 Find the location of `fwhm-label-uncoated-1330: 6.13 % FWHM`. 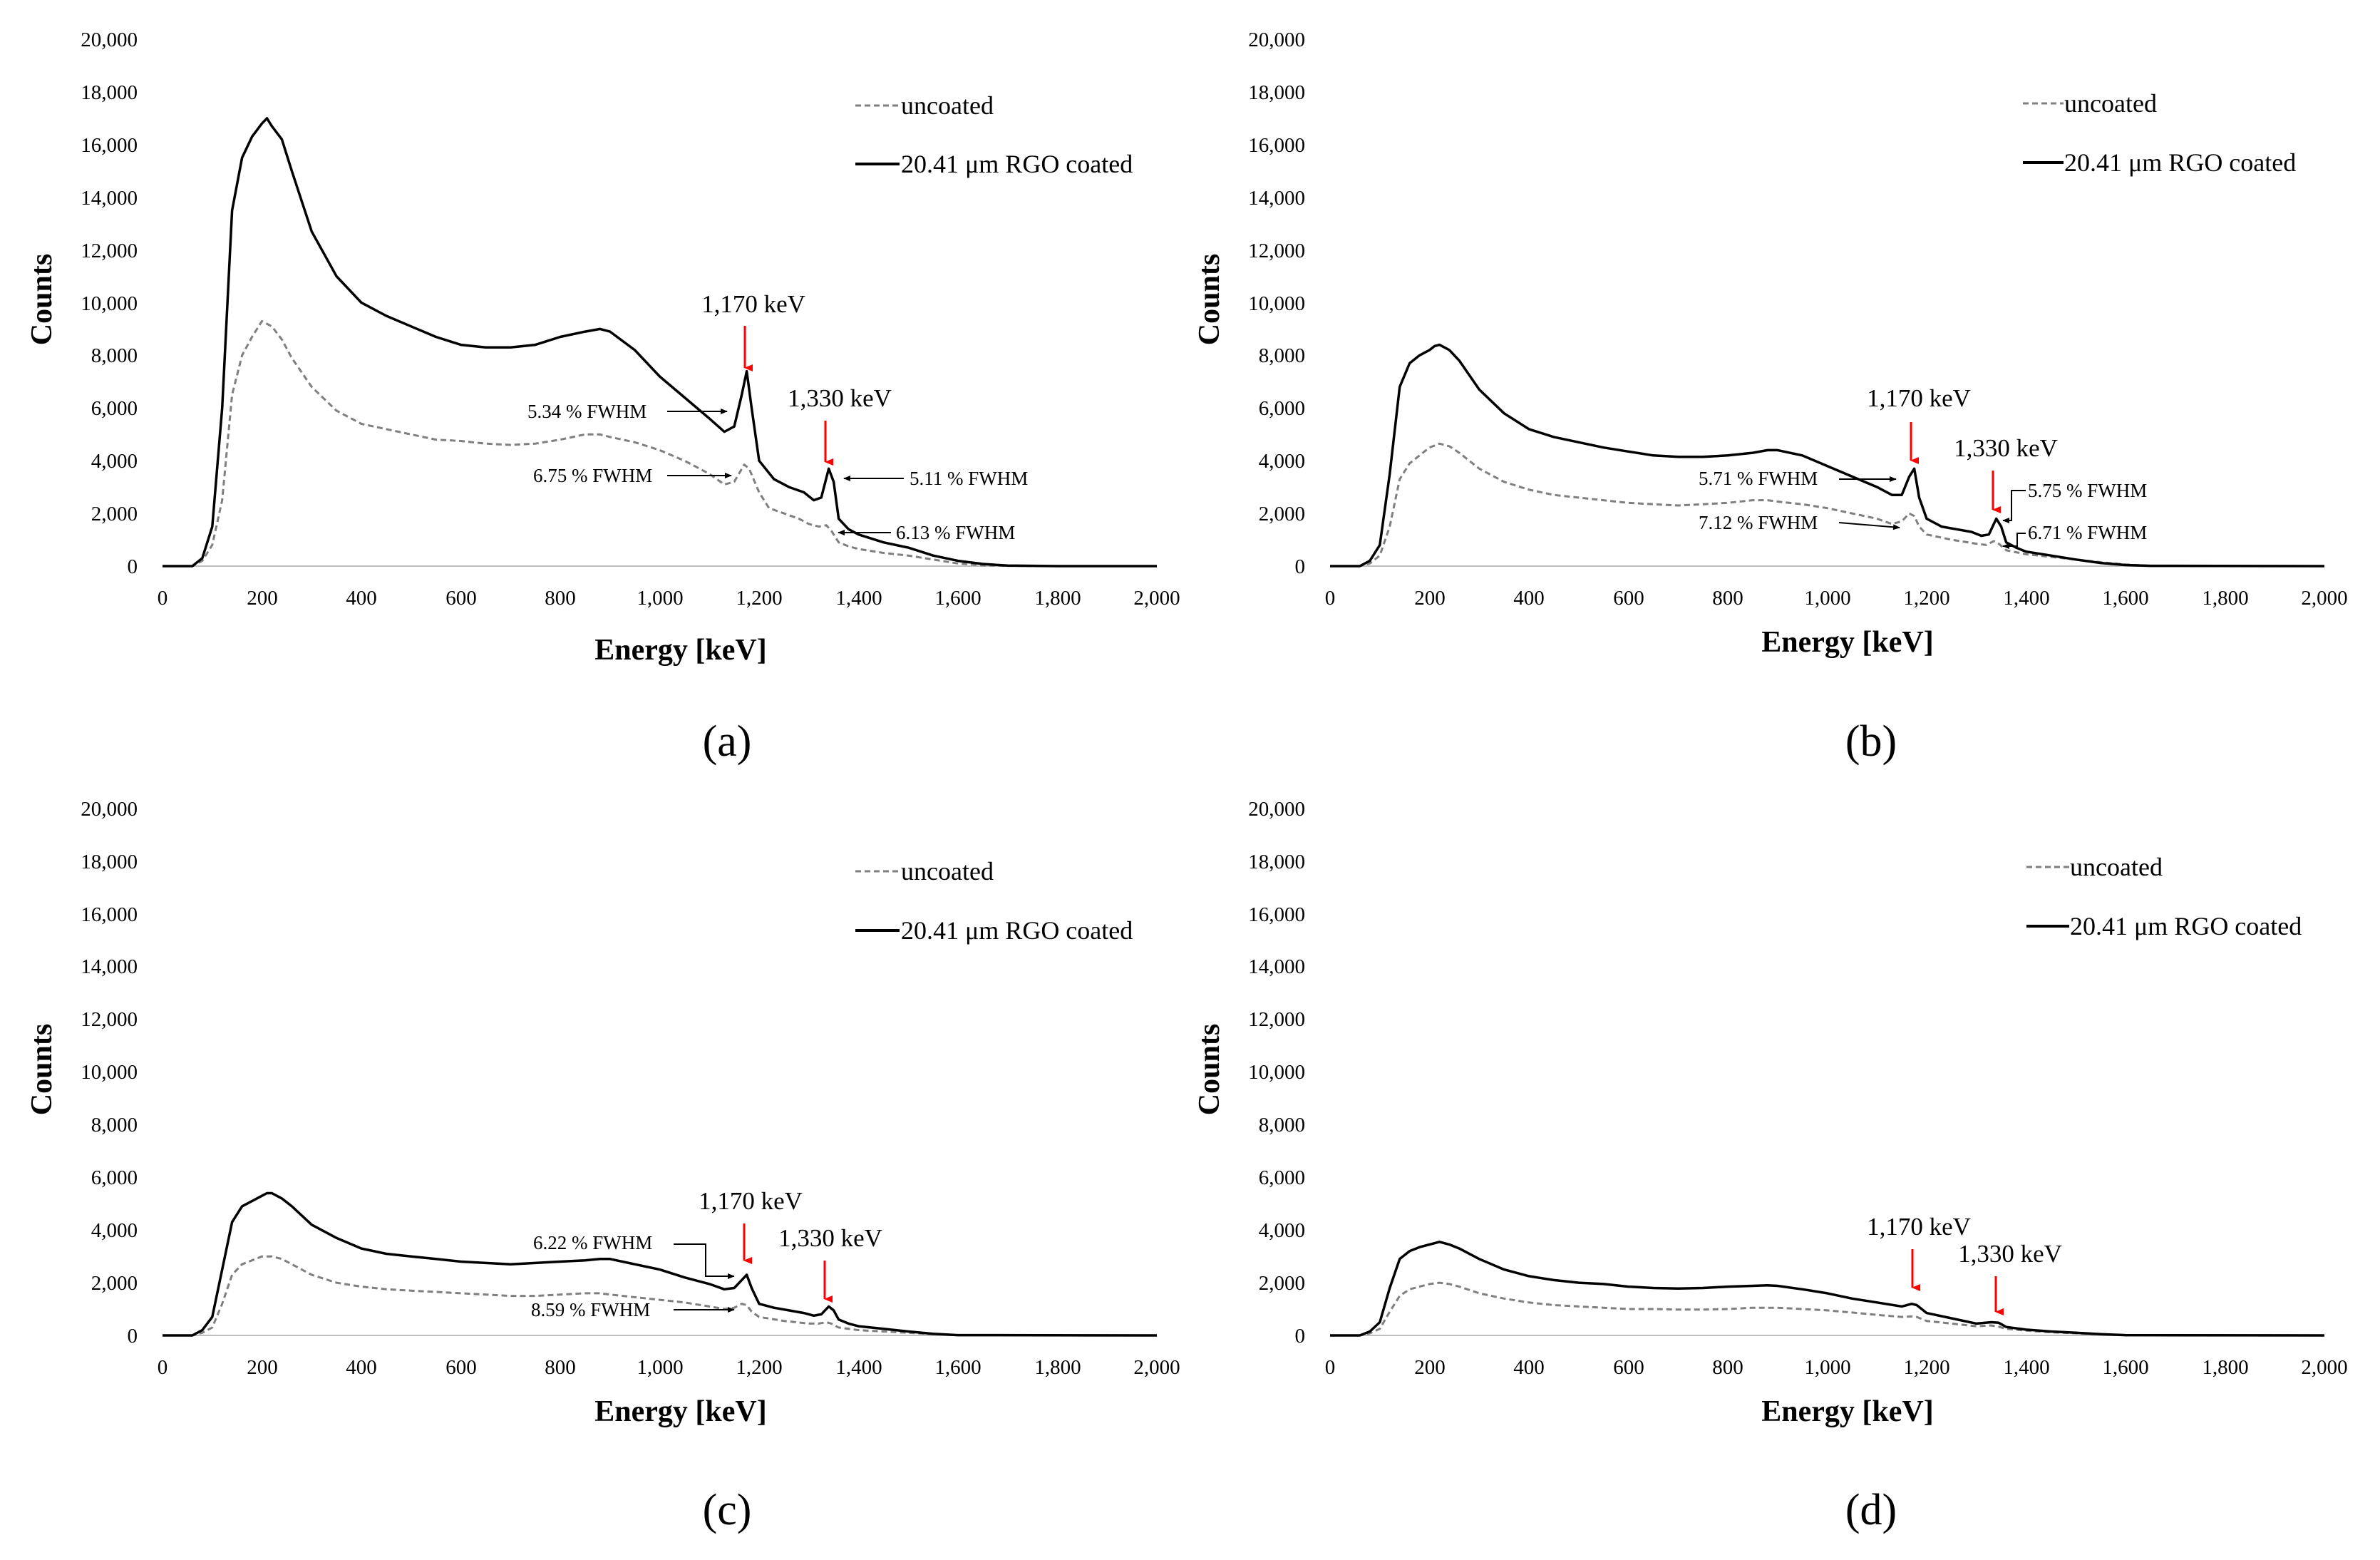

fwhm-label-uncoated-1330: 6.13 % FWHM is located at coordinates (955, 532).